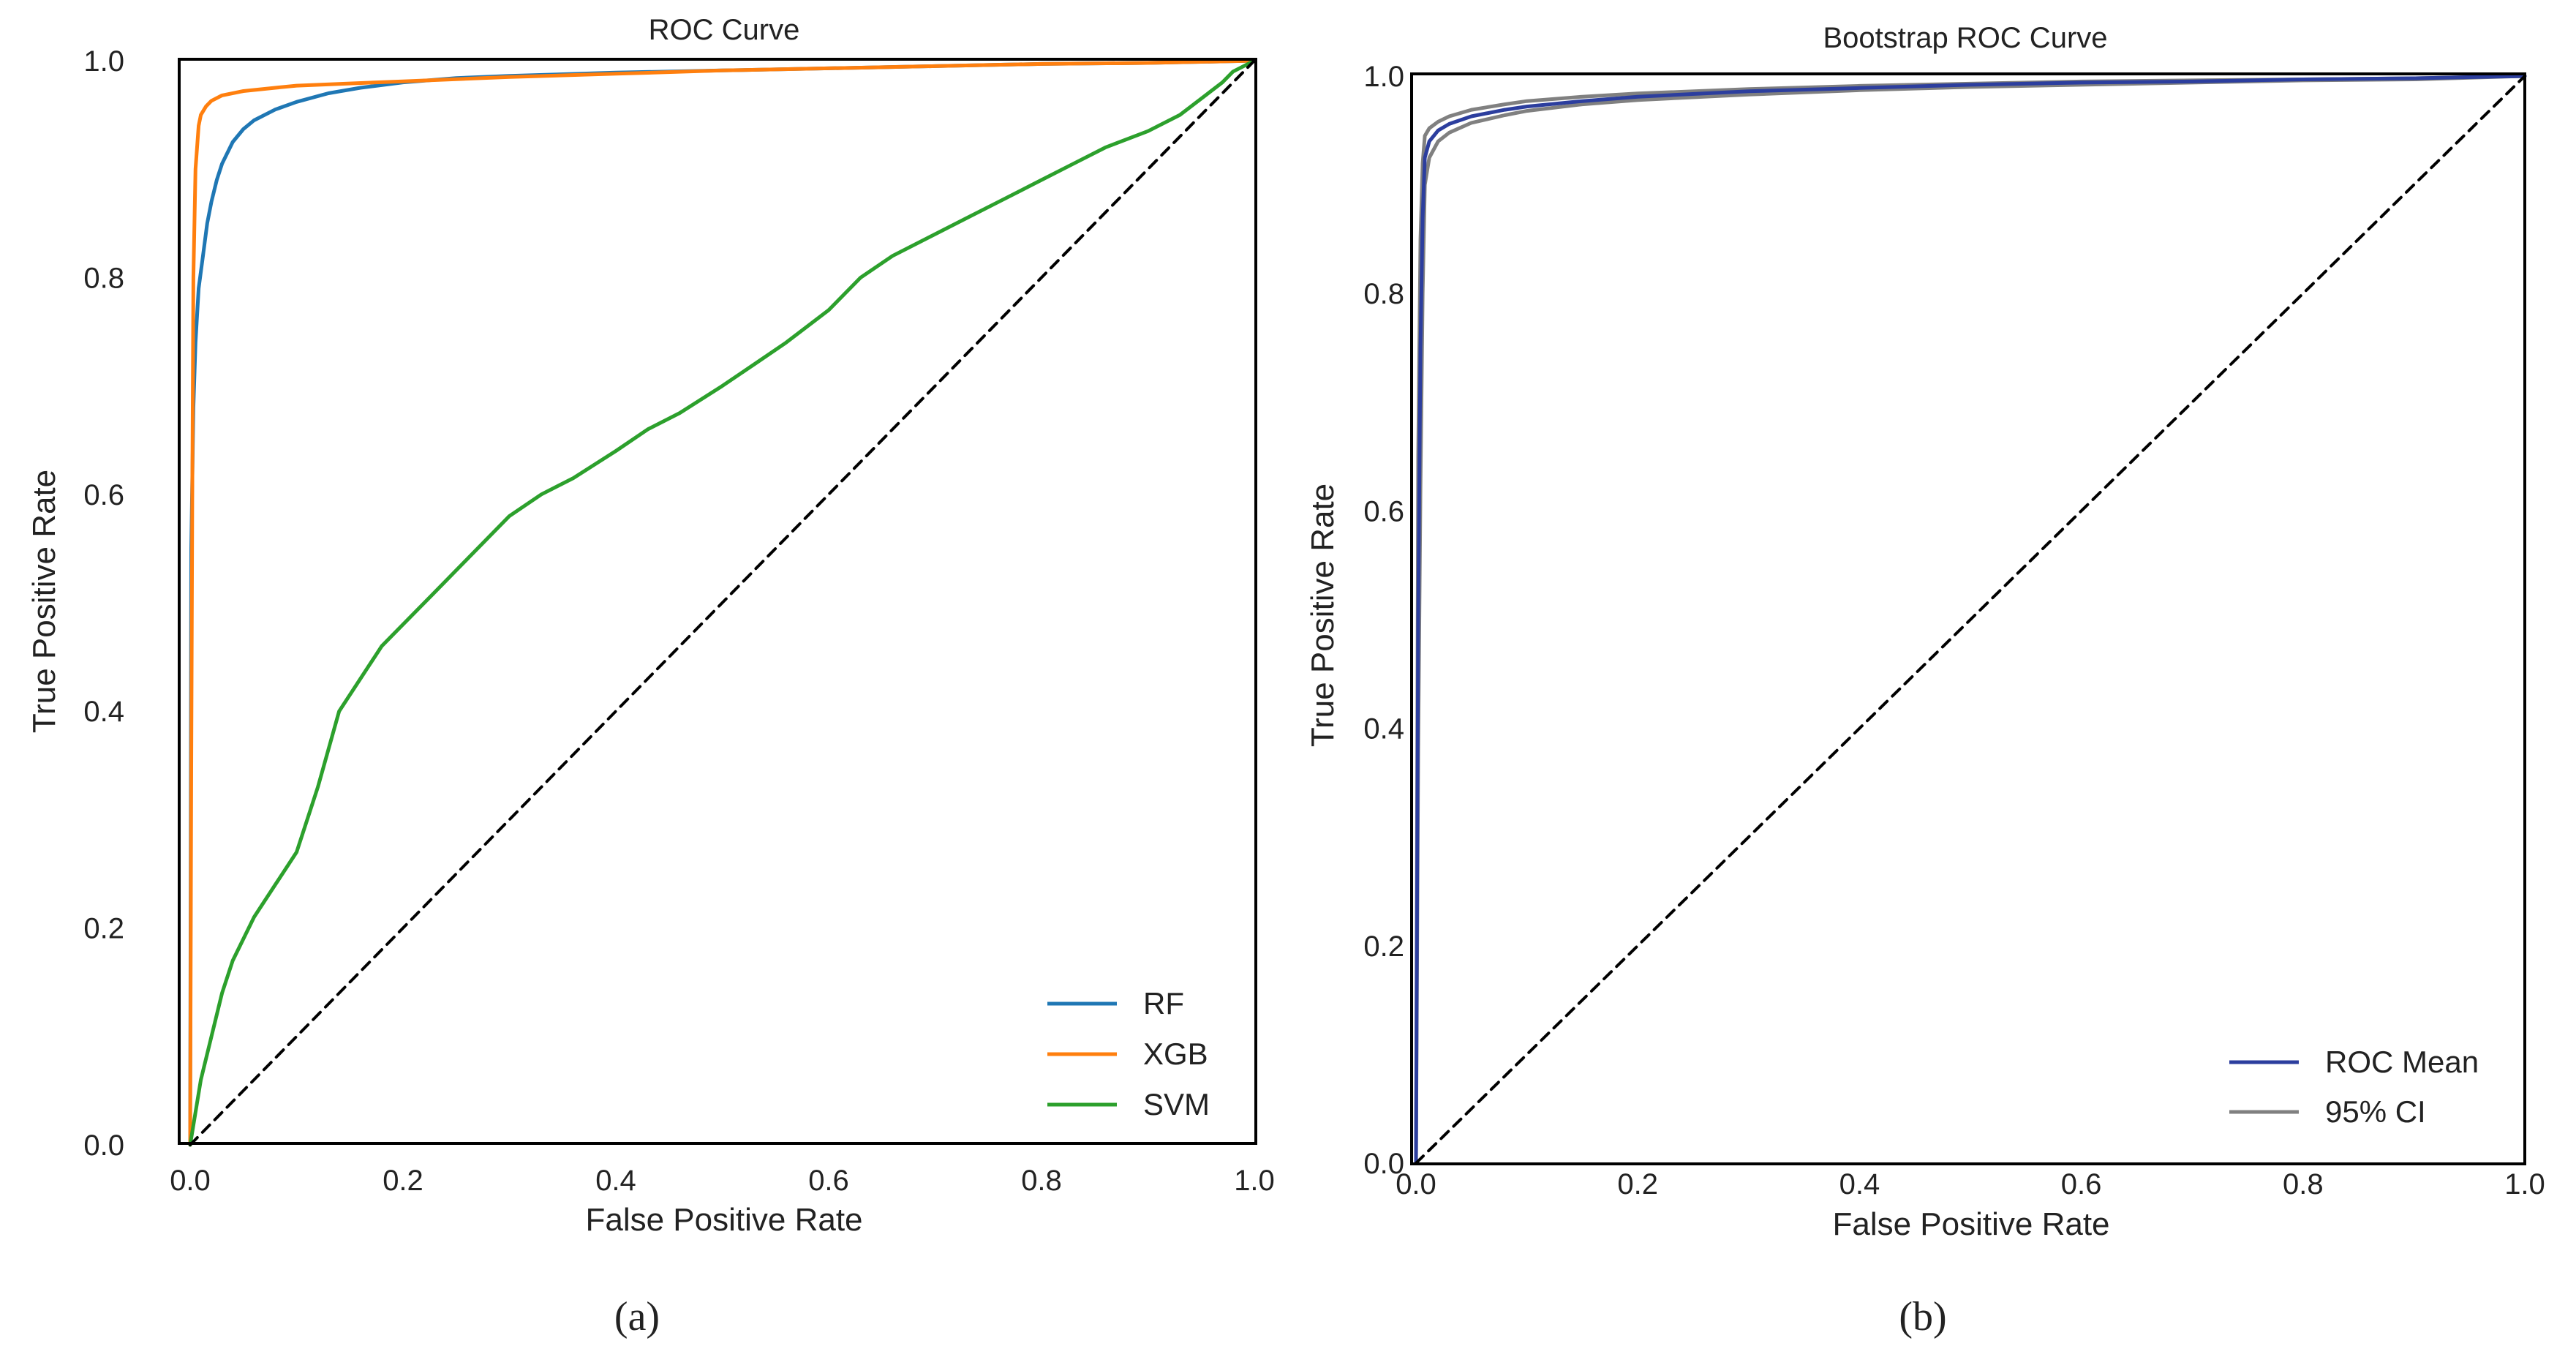  What do you see at coordinates (1128, 1053) in the screenshot?
I see `legend: RF XGB SVM` at bounding box center [1128, 1053].